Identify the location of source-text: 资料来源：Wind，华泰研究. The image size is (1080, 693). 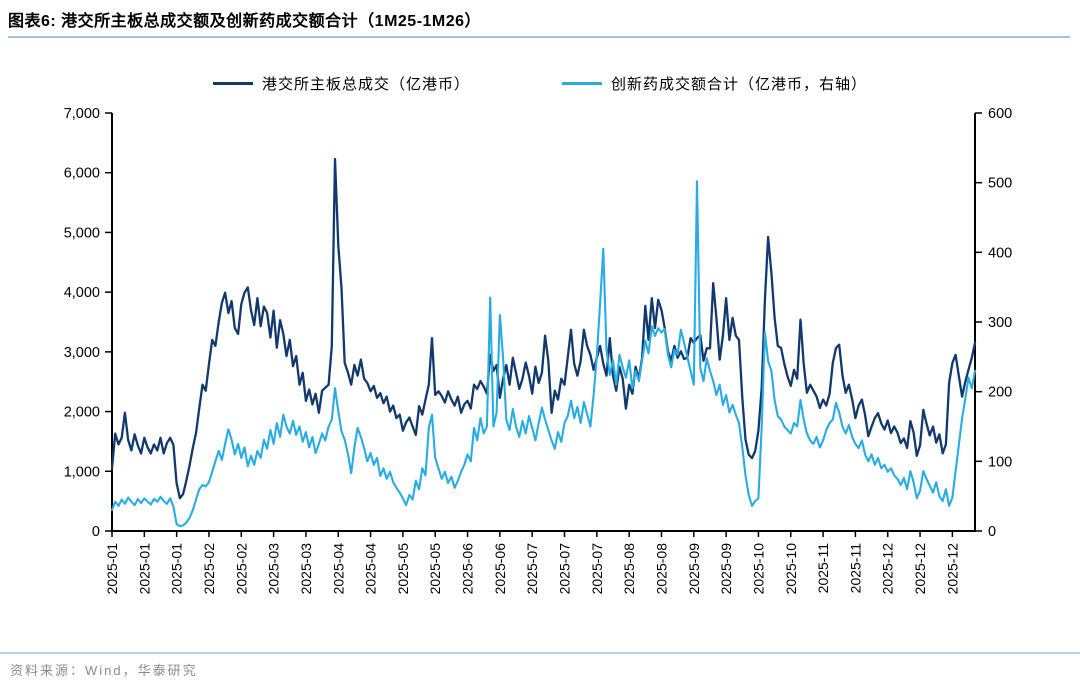
(104, 670).